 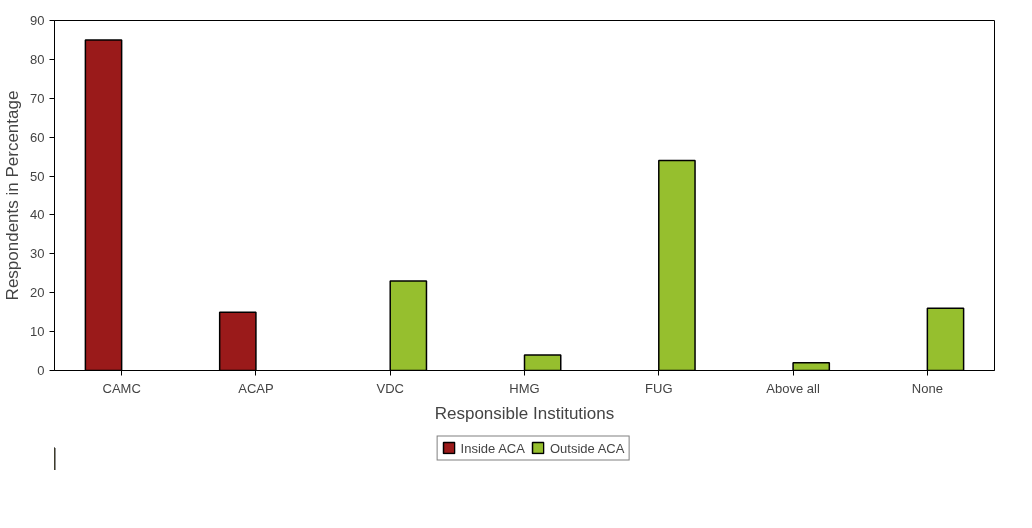 I want to click on x-tick-label: CAMC, so click(x=121, y=388).